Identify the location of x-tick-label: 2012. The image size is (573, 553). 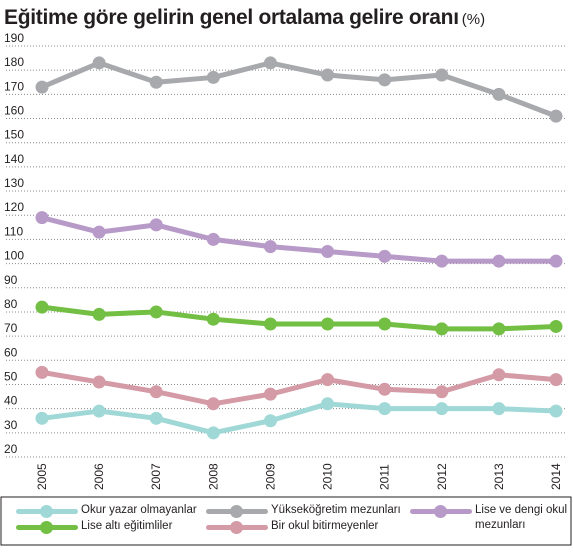
(442, 476).